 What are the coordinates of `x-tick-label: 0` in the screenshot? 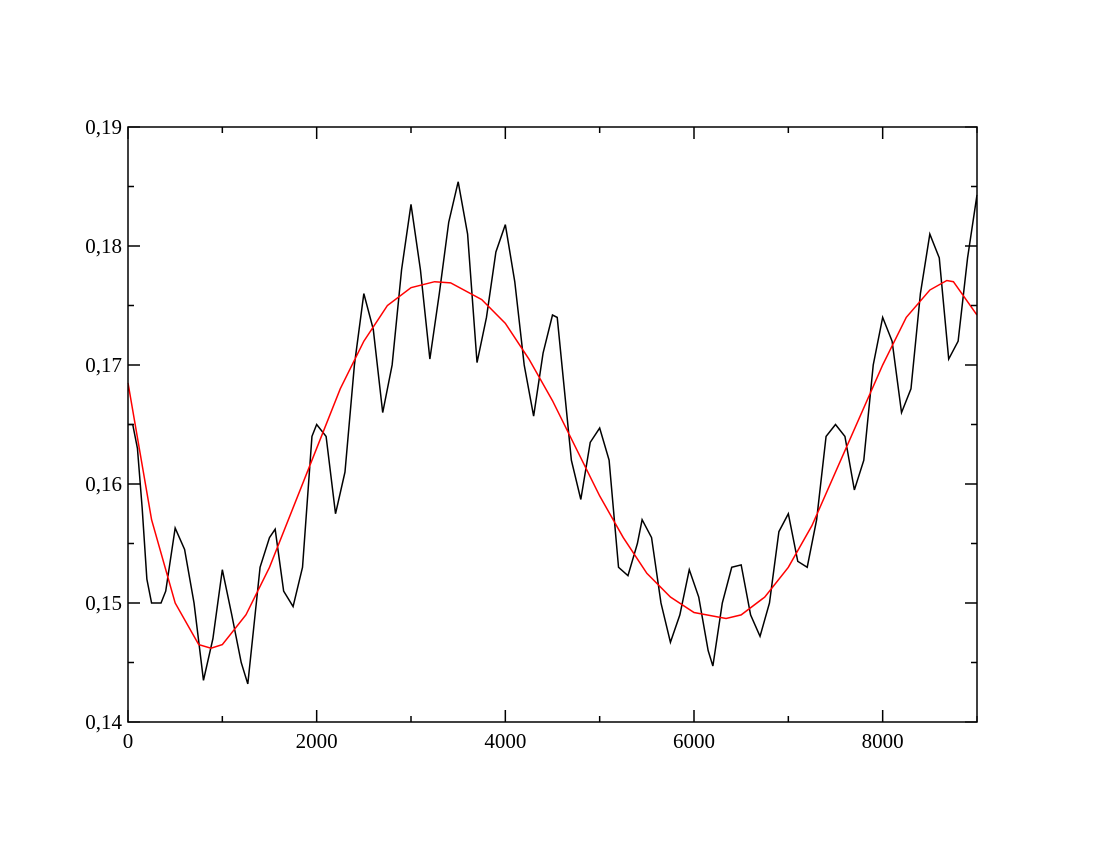 It's located at (128, 741).